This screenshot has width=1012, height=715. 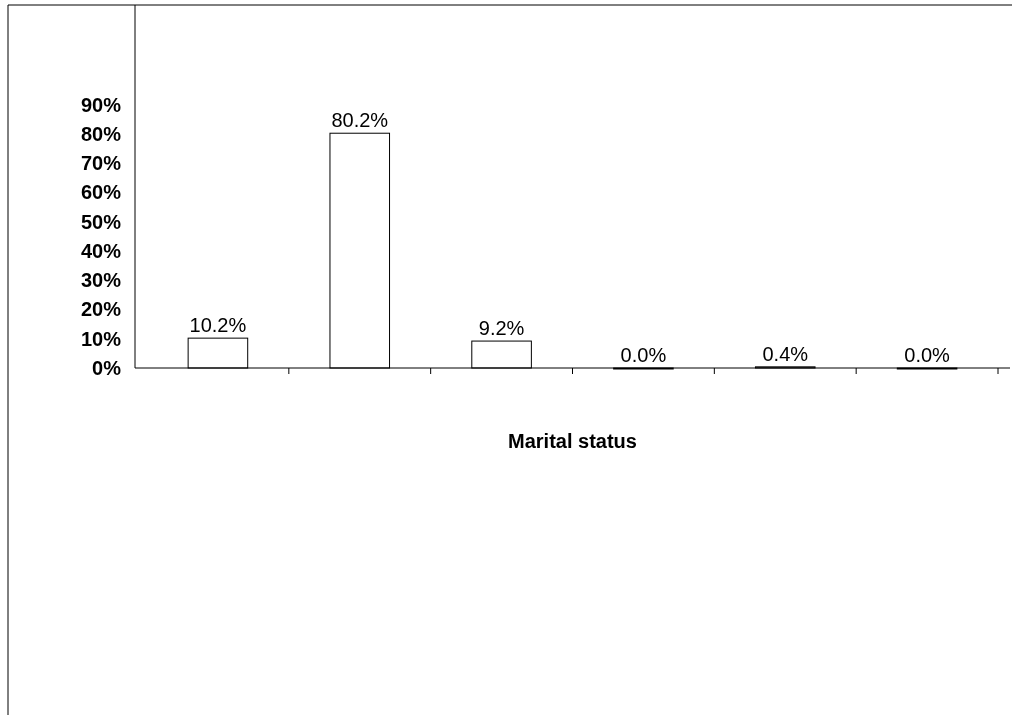 What do you see at coordinates (101, 221) in the screenshot?
I see `y-tick-label: 50%` at bounding box center [101, 221].